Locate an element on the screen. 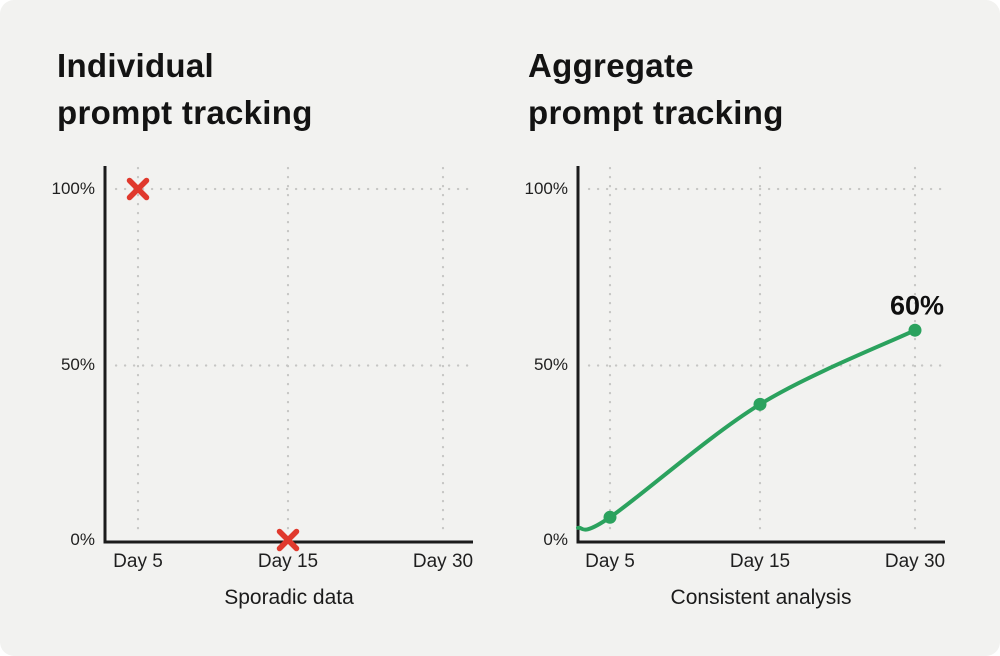 The image size is (1000, 656). right-ytick-100: 100% is located at coordinates (546, 188).